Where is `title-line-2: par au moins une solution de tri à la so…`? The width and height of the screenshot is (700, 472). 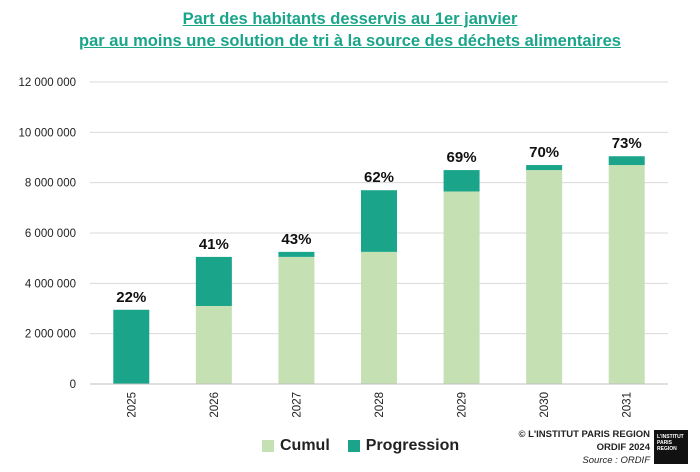
title-line-2: par au moins une solution de tri à la so… is located at coordinates (350, 41).